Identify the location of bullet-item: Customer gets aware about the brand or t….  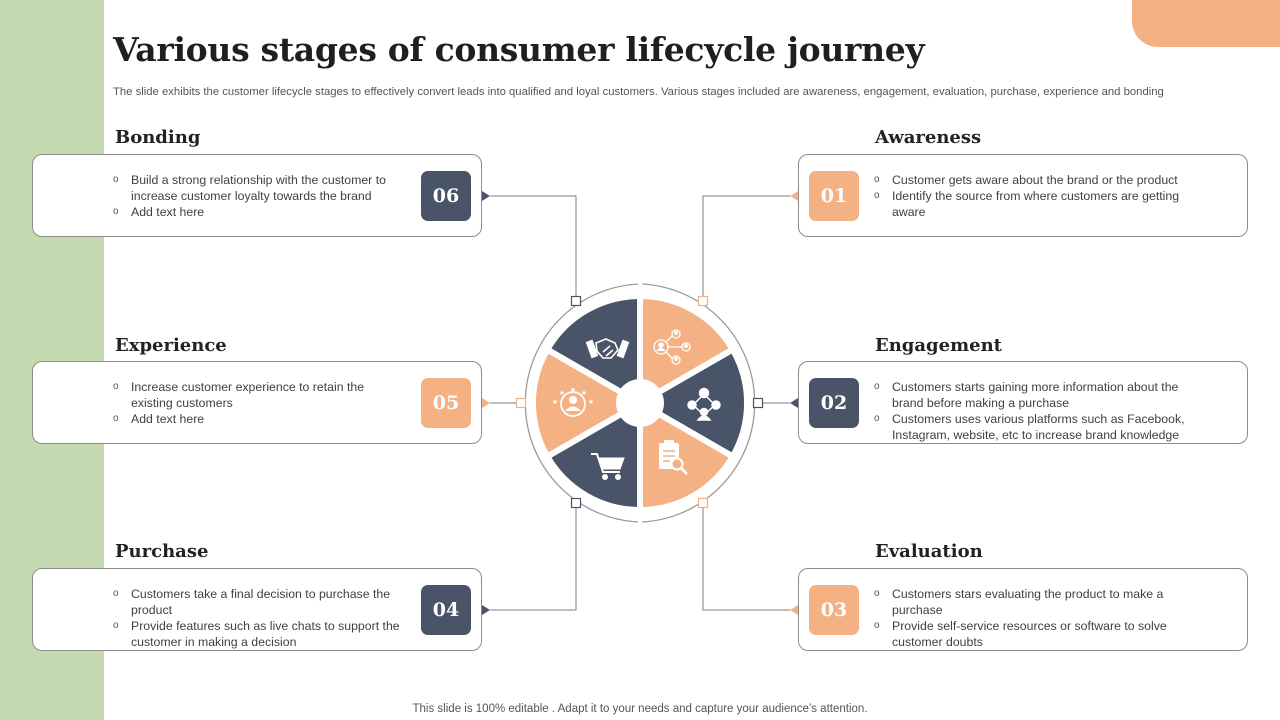
(1041, 180).